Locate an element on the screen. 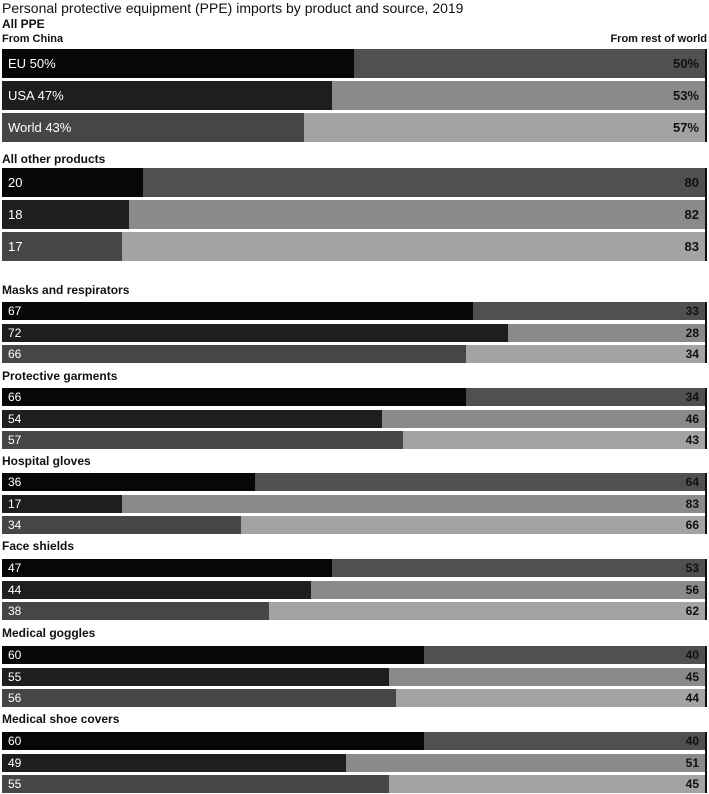 The width and height of the screenshot is (709, 794). data-label-rest-of-world: 43 is located at coordinates (692, 440).